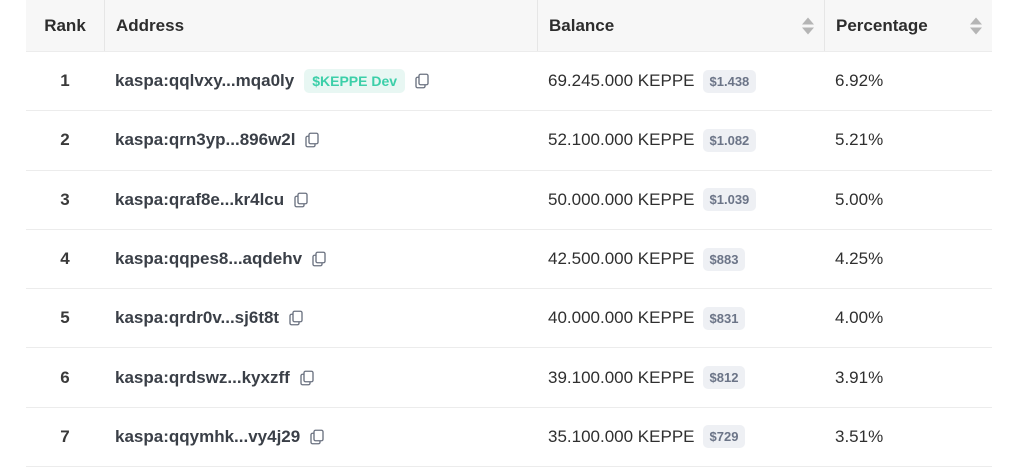 The image size is (1020, 467). I want to click on balance-value: 42.500.000 KEPPE, so click(621, 259).